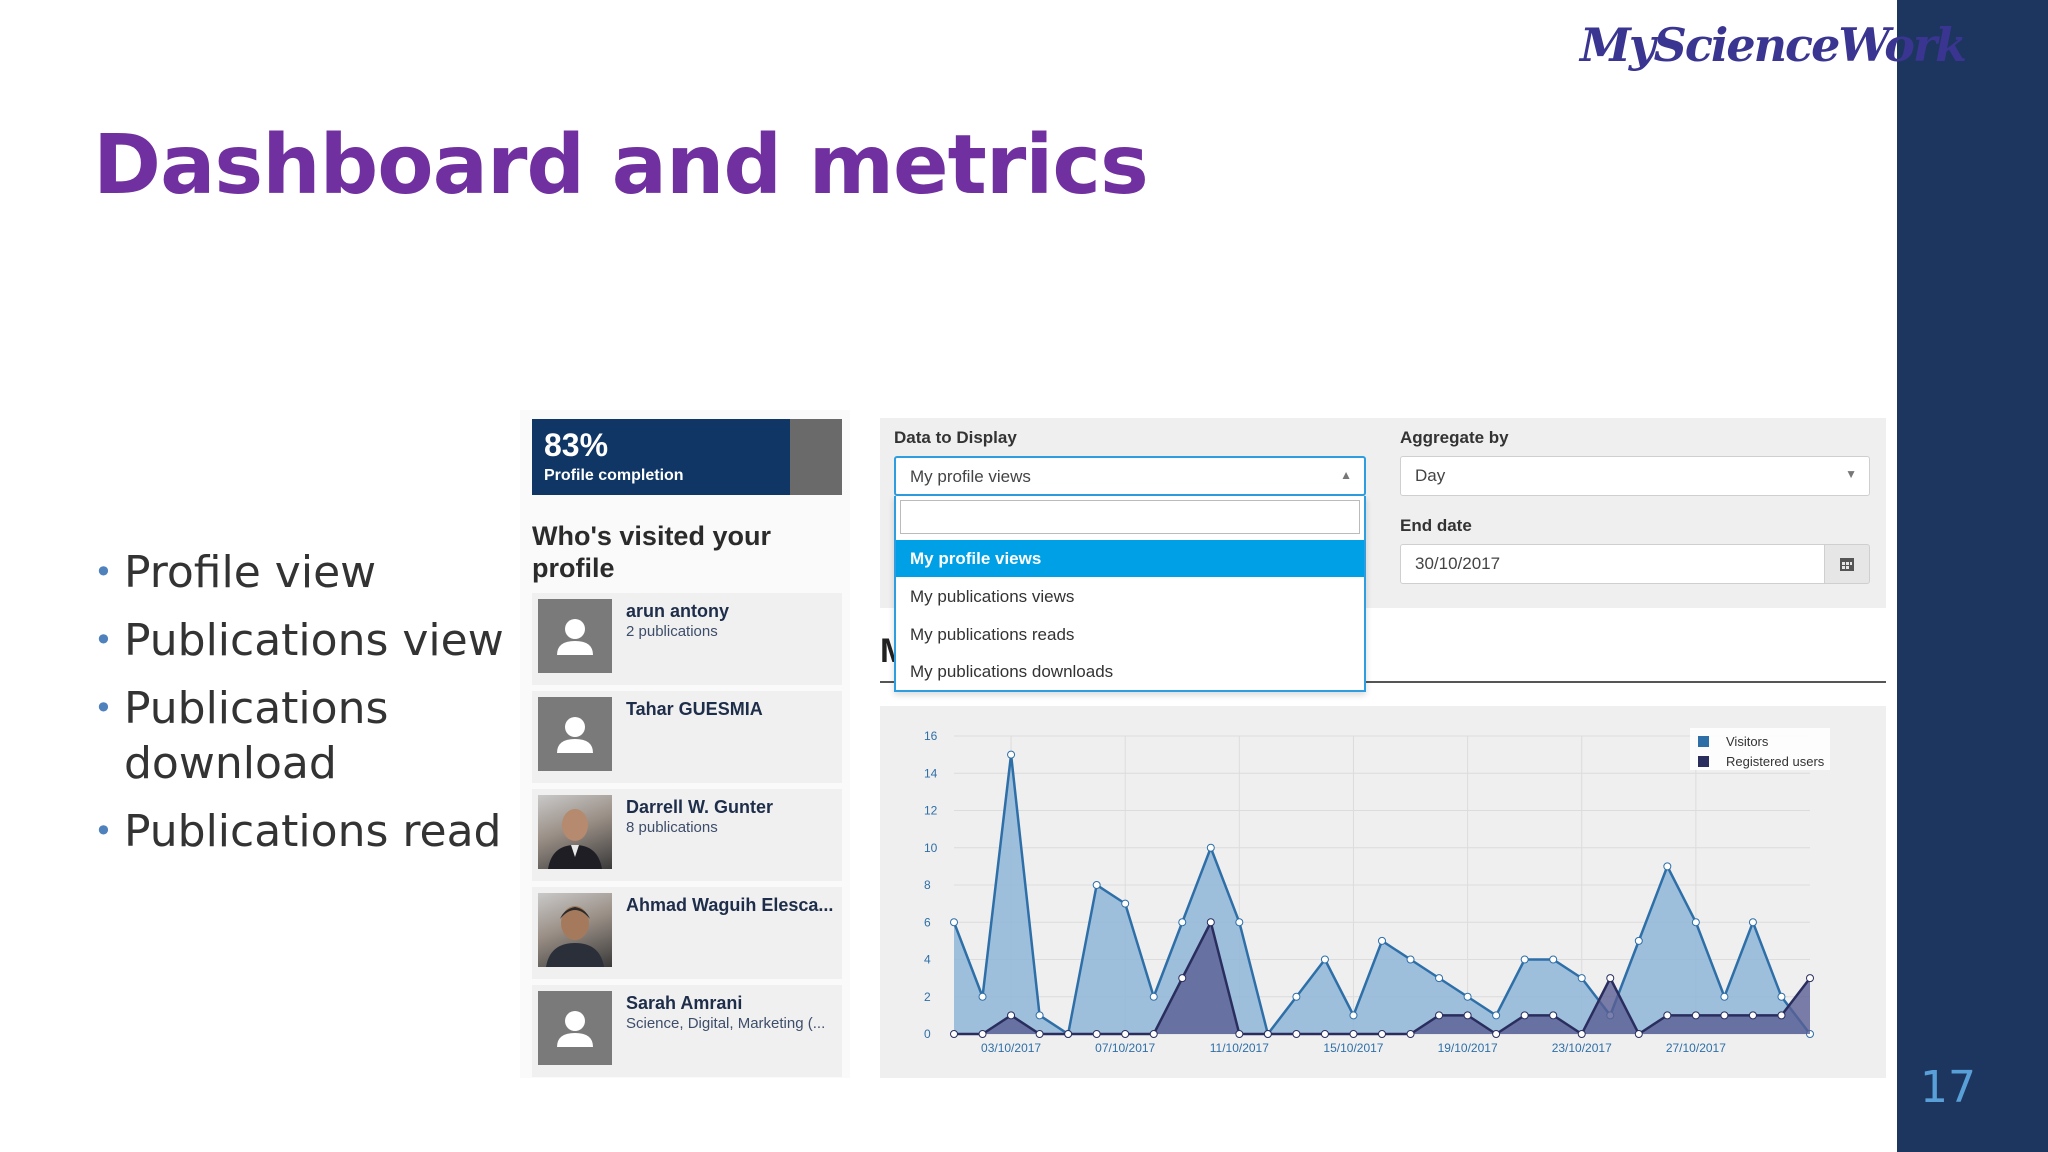 This screenshot has width=2048, height=1152. Describe the element at coordinates (1613, 564) in the screenshot. I see `end-date-input: 30/10/2017` at that location.